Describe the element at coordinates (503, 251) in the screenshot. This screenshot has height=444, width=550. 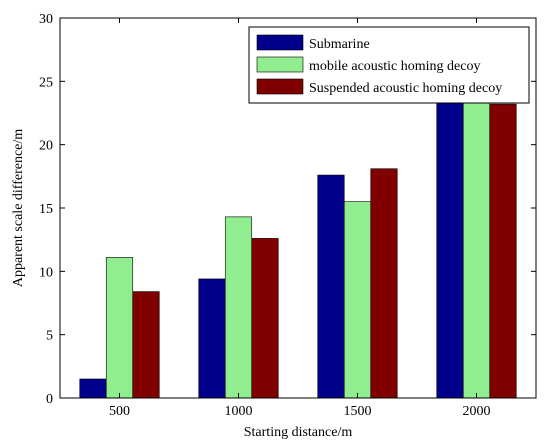
I see `bar-suspended-acoustic-homing-decoy-2000` at that location.